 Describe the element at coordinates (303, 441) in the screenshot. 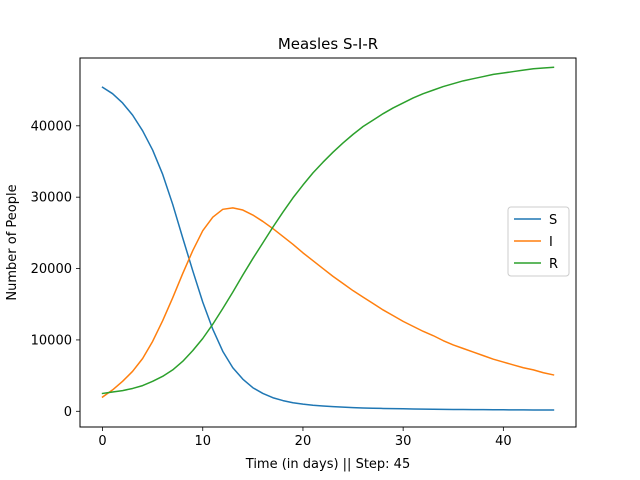

I see `x-tick-label: 20` at that location.